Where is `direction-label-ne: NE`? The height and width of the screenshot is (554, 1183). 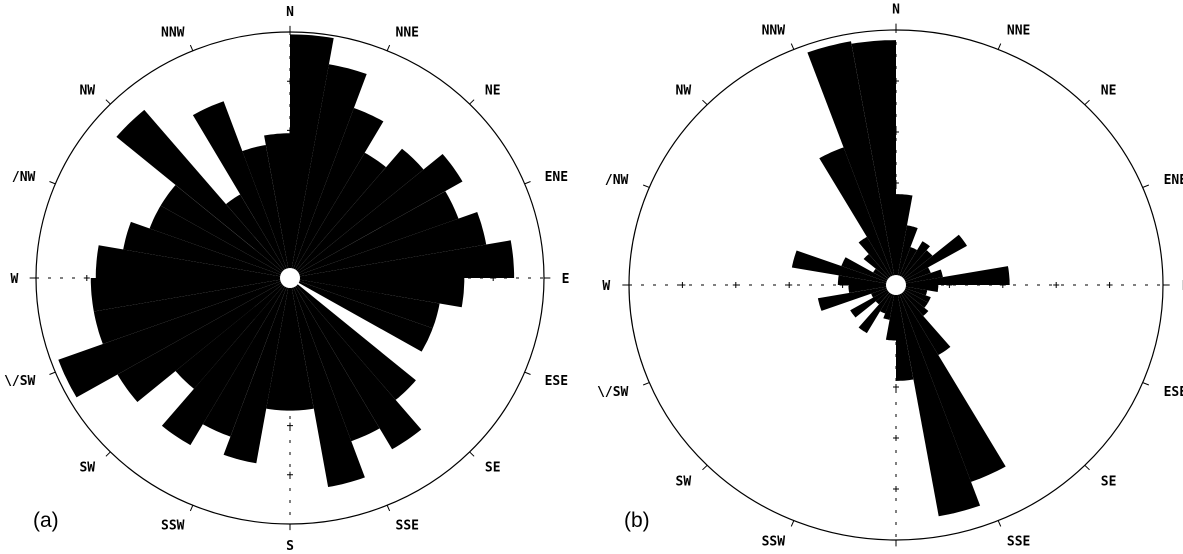 direction-label-ne: NE is located at coordinates (493, 90).